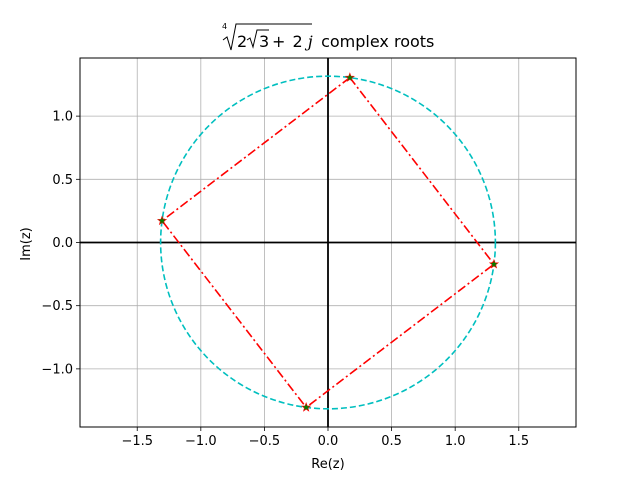 Image resolution: width=640 pixels, height=480 pixels. Describe the element at coordinates (327, 464) in the screenshot. I see `x-axis-label: Re(z)` at that location.